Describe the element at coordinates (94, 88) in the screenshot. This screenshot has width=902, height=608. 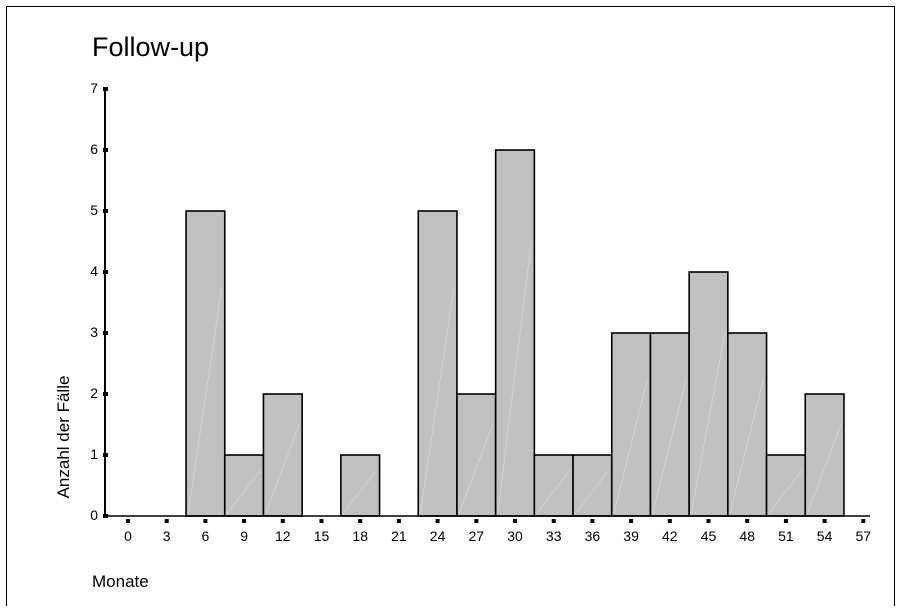
I see `y-tick-label: 7` at that location.